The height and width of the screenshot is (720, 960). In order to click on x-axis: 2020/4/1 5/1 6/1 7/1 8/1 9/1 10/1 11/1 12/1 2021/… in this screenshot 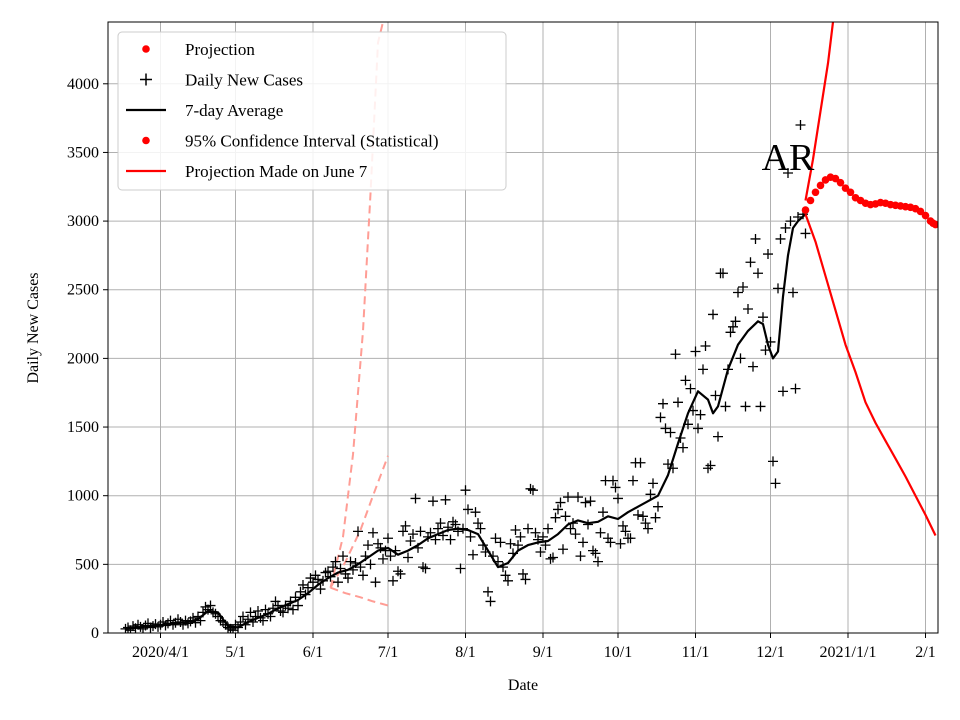, I will do `click(534, 647)`.